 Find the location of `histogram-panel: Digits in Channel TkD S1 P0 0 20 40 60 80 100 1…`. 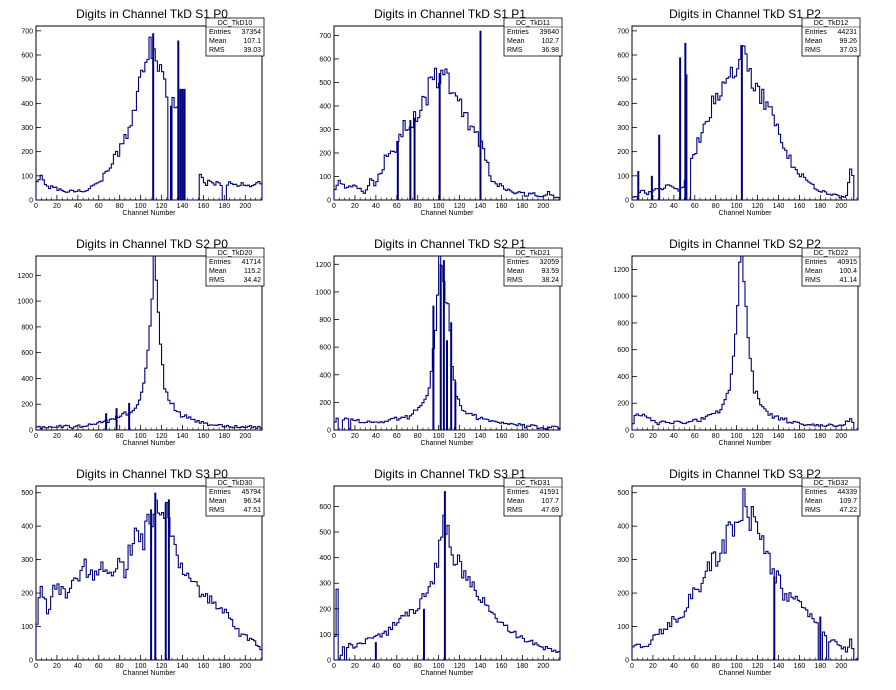

histogram-panel: Digits in Channel TkD S1 P0 0 20 40 60 80 100 1… is located at coordinates (143, 112).